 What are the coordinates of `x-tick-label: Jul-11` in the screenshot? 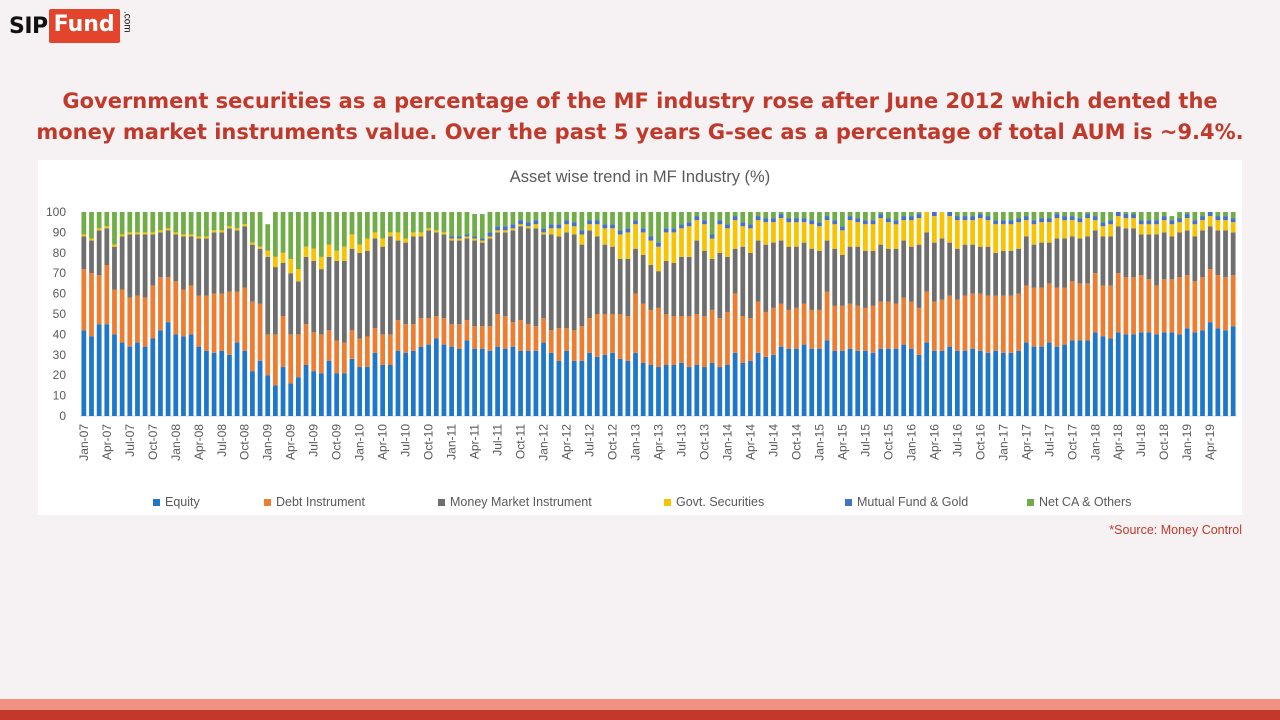 It's located at (498, 440).